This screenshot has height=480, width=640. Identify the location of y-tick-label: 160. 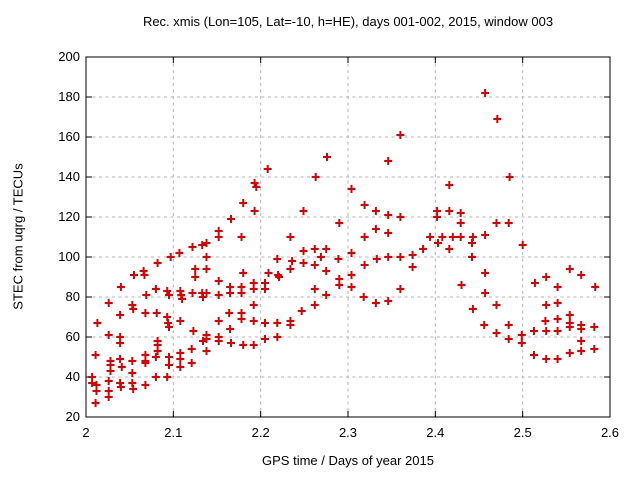
(69, 136).